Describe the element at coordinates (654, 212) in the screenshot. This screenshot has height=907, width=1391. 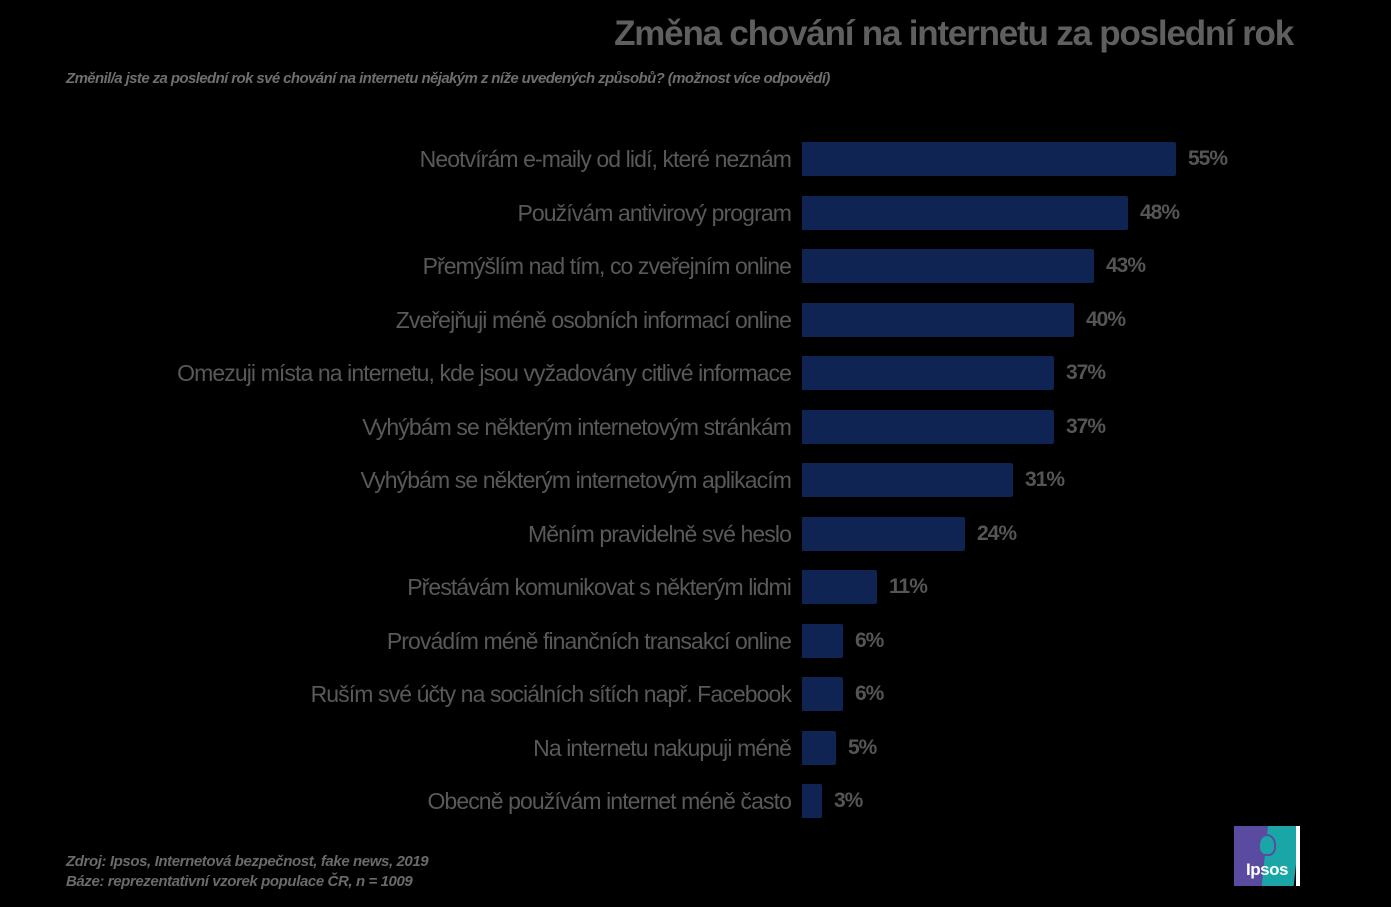
I see `bar-label: Používám antivirový program` at that location.